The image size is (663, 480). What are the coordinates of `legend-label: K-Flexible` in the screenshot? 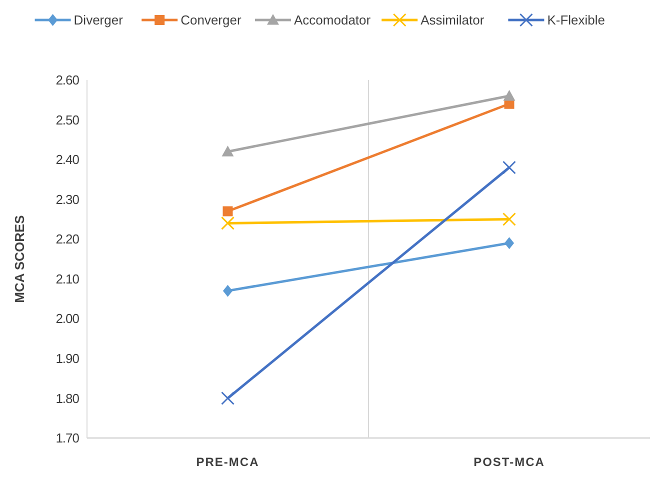 It's located at (576, 20).